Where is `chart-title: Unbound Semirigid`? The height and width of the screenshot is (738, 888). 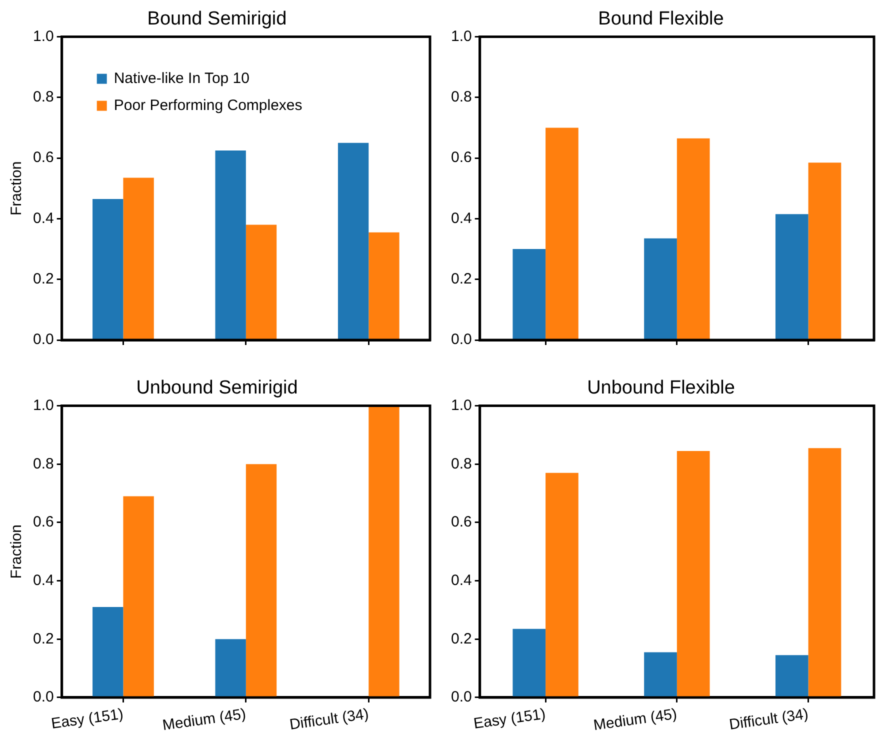
chart-title: Unbound Semirigid is located at coordinates (217, 388).